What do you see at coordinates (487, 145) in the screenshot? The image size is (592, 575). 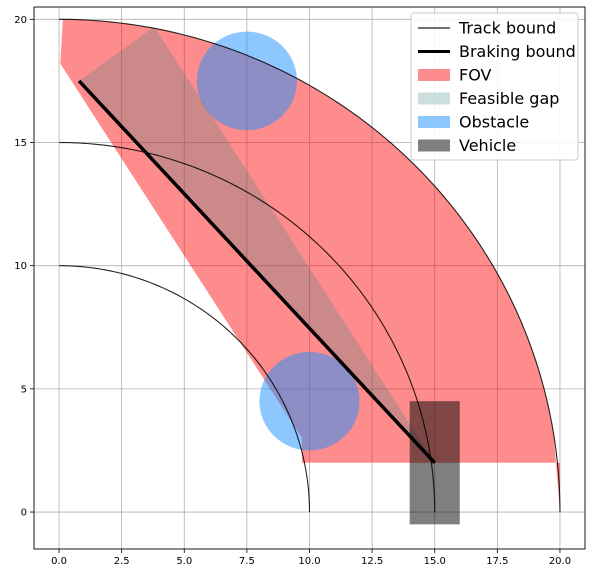 I see `legend-vehicle-label: Vehicle` at bounding box center [487, 145].